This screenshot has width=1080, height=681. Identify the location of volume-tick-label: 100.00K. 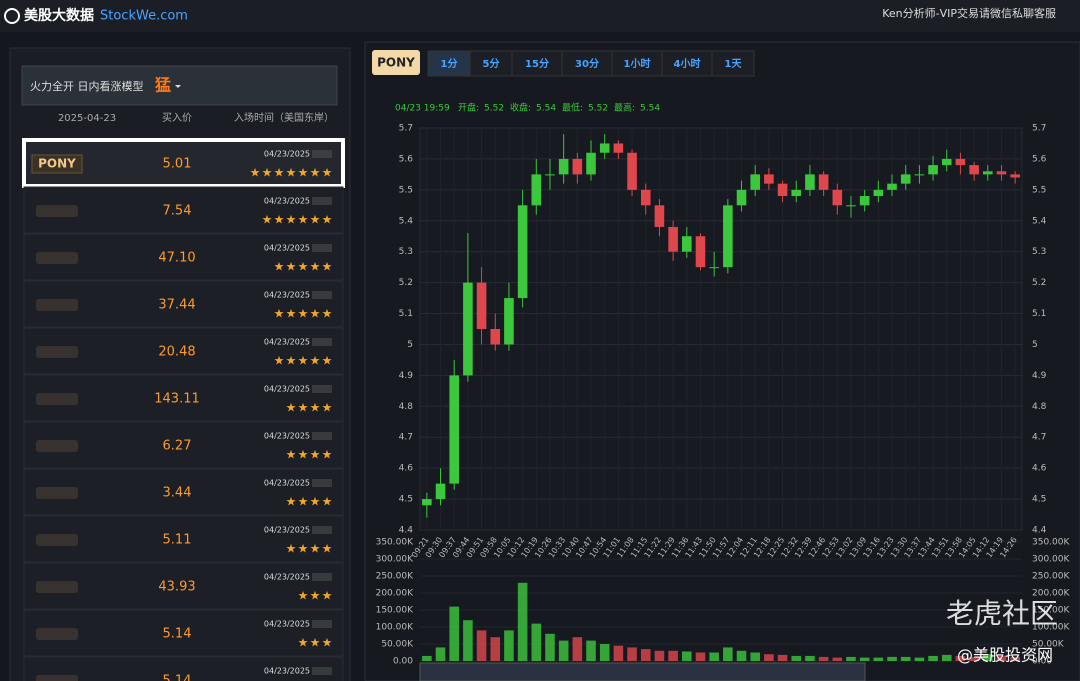
(395, 628).